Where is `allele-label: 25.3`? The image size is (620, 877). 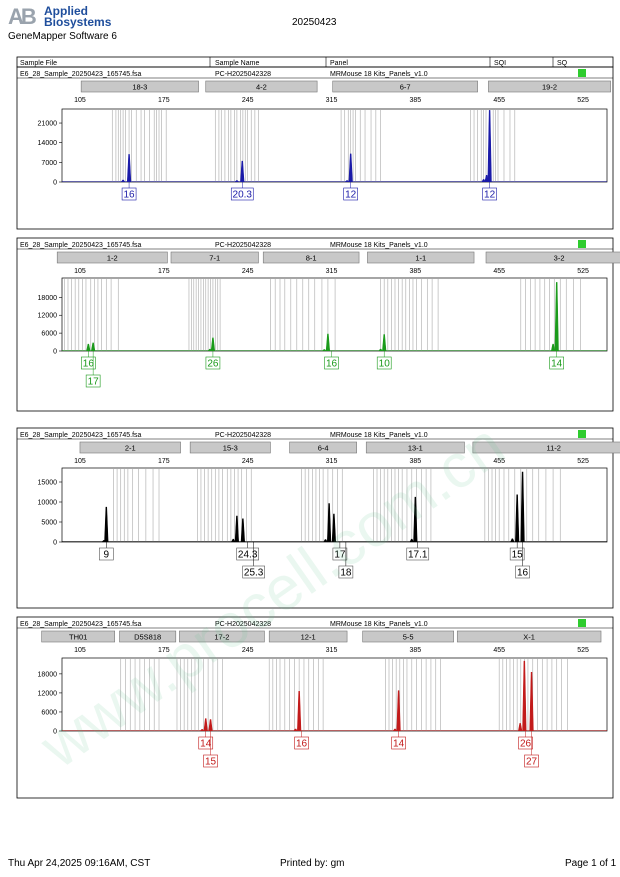 allele-label: 25.3 is located at coordinates (254, 573).